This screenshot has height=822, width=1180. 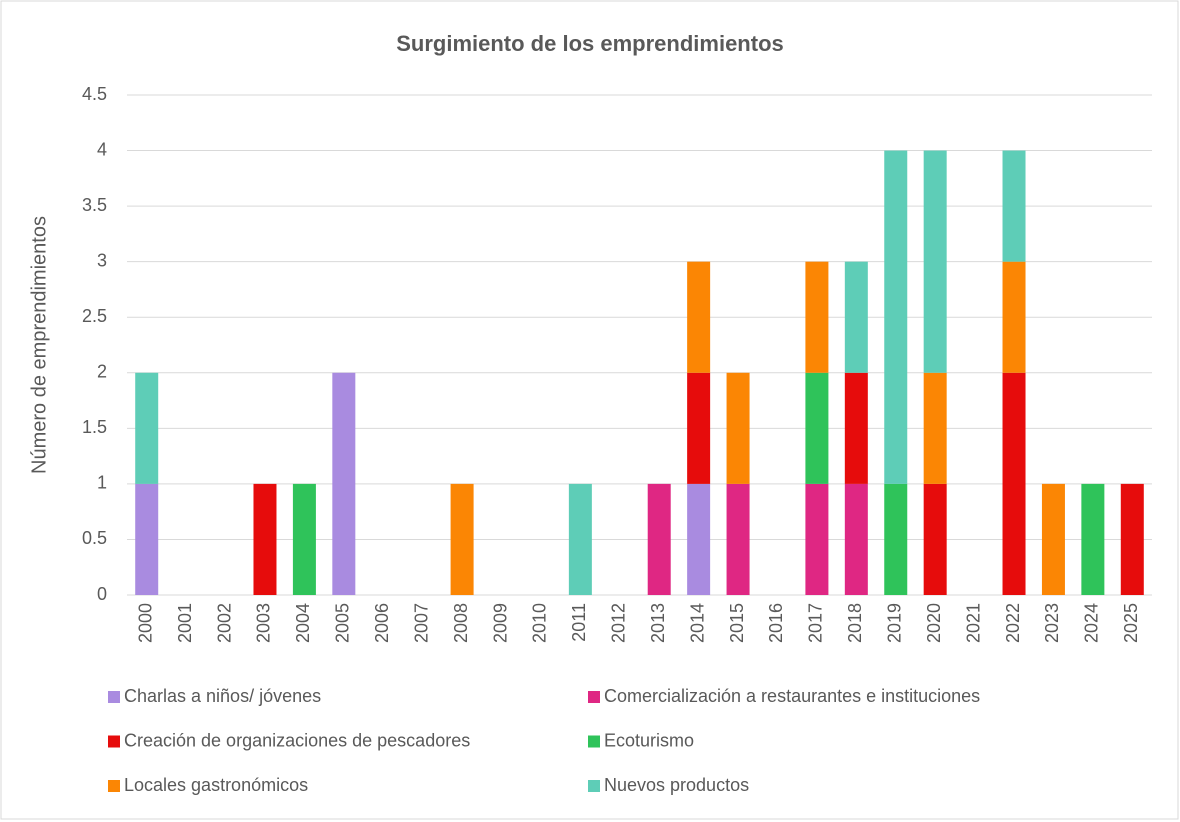 What do you see at coordinates (102, 483) in the screenshot?
I see `y-tick-label: 1` at bounding box center [102, 483].